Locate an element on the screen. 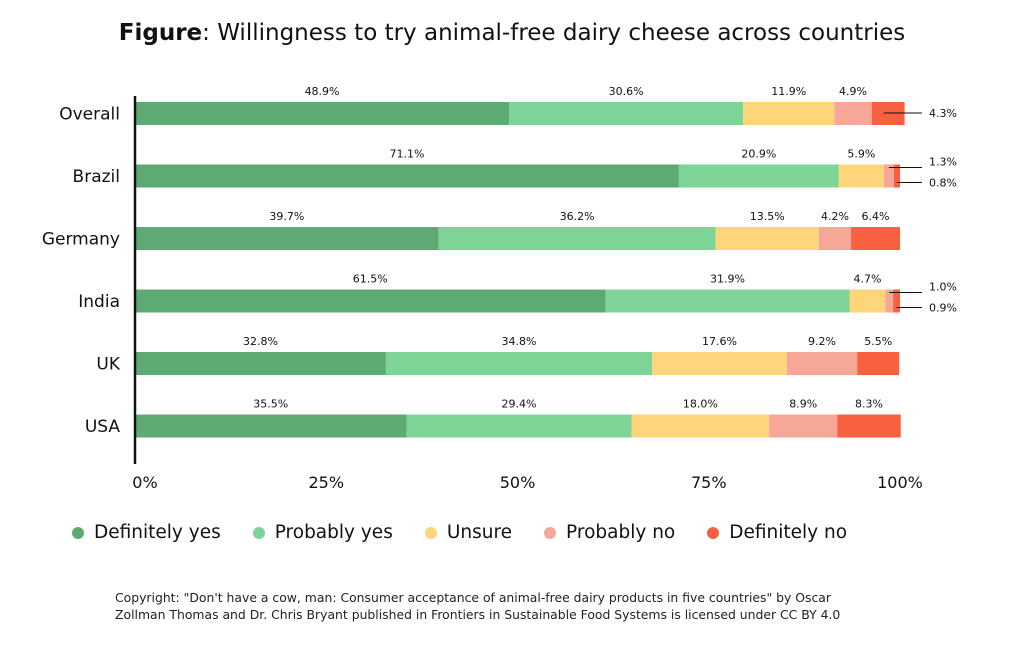 The image size is (1024, 647). bar-uk-probably-yes is located at coordinates (519, 363).